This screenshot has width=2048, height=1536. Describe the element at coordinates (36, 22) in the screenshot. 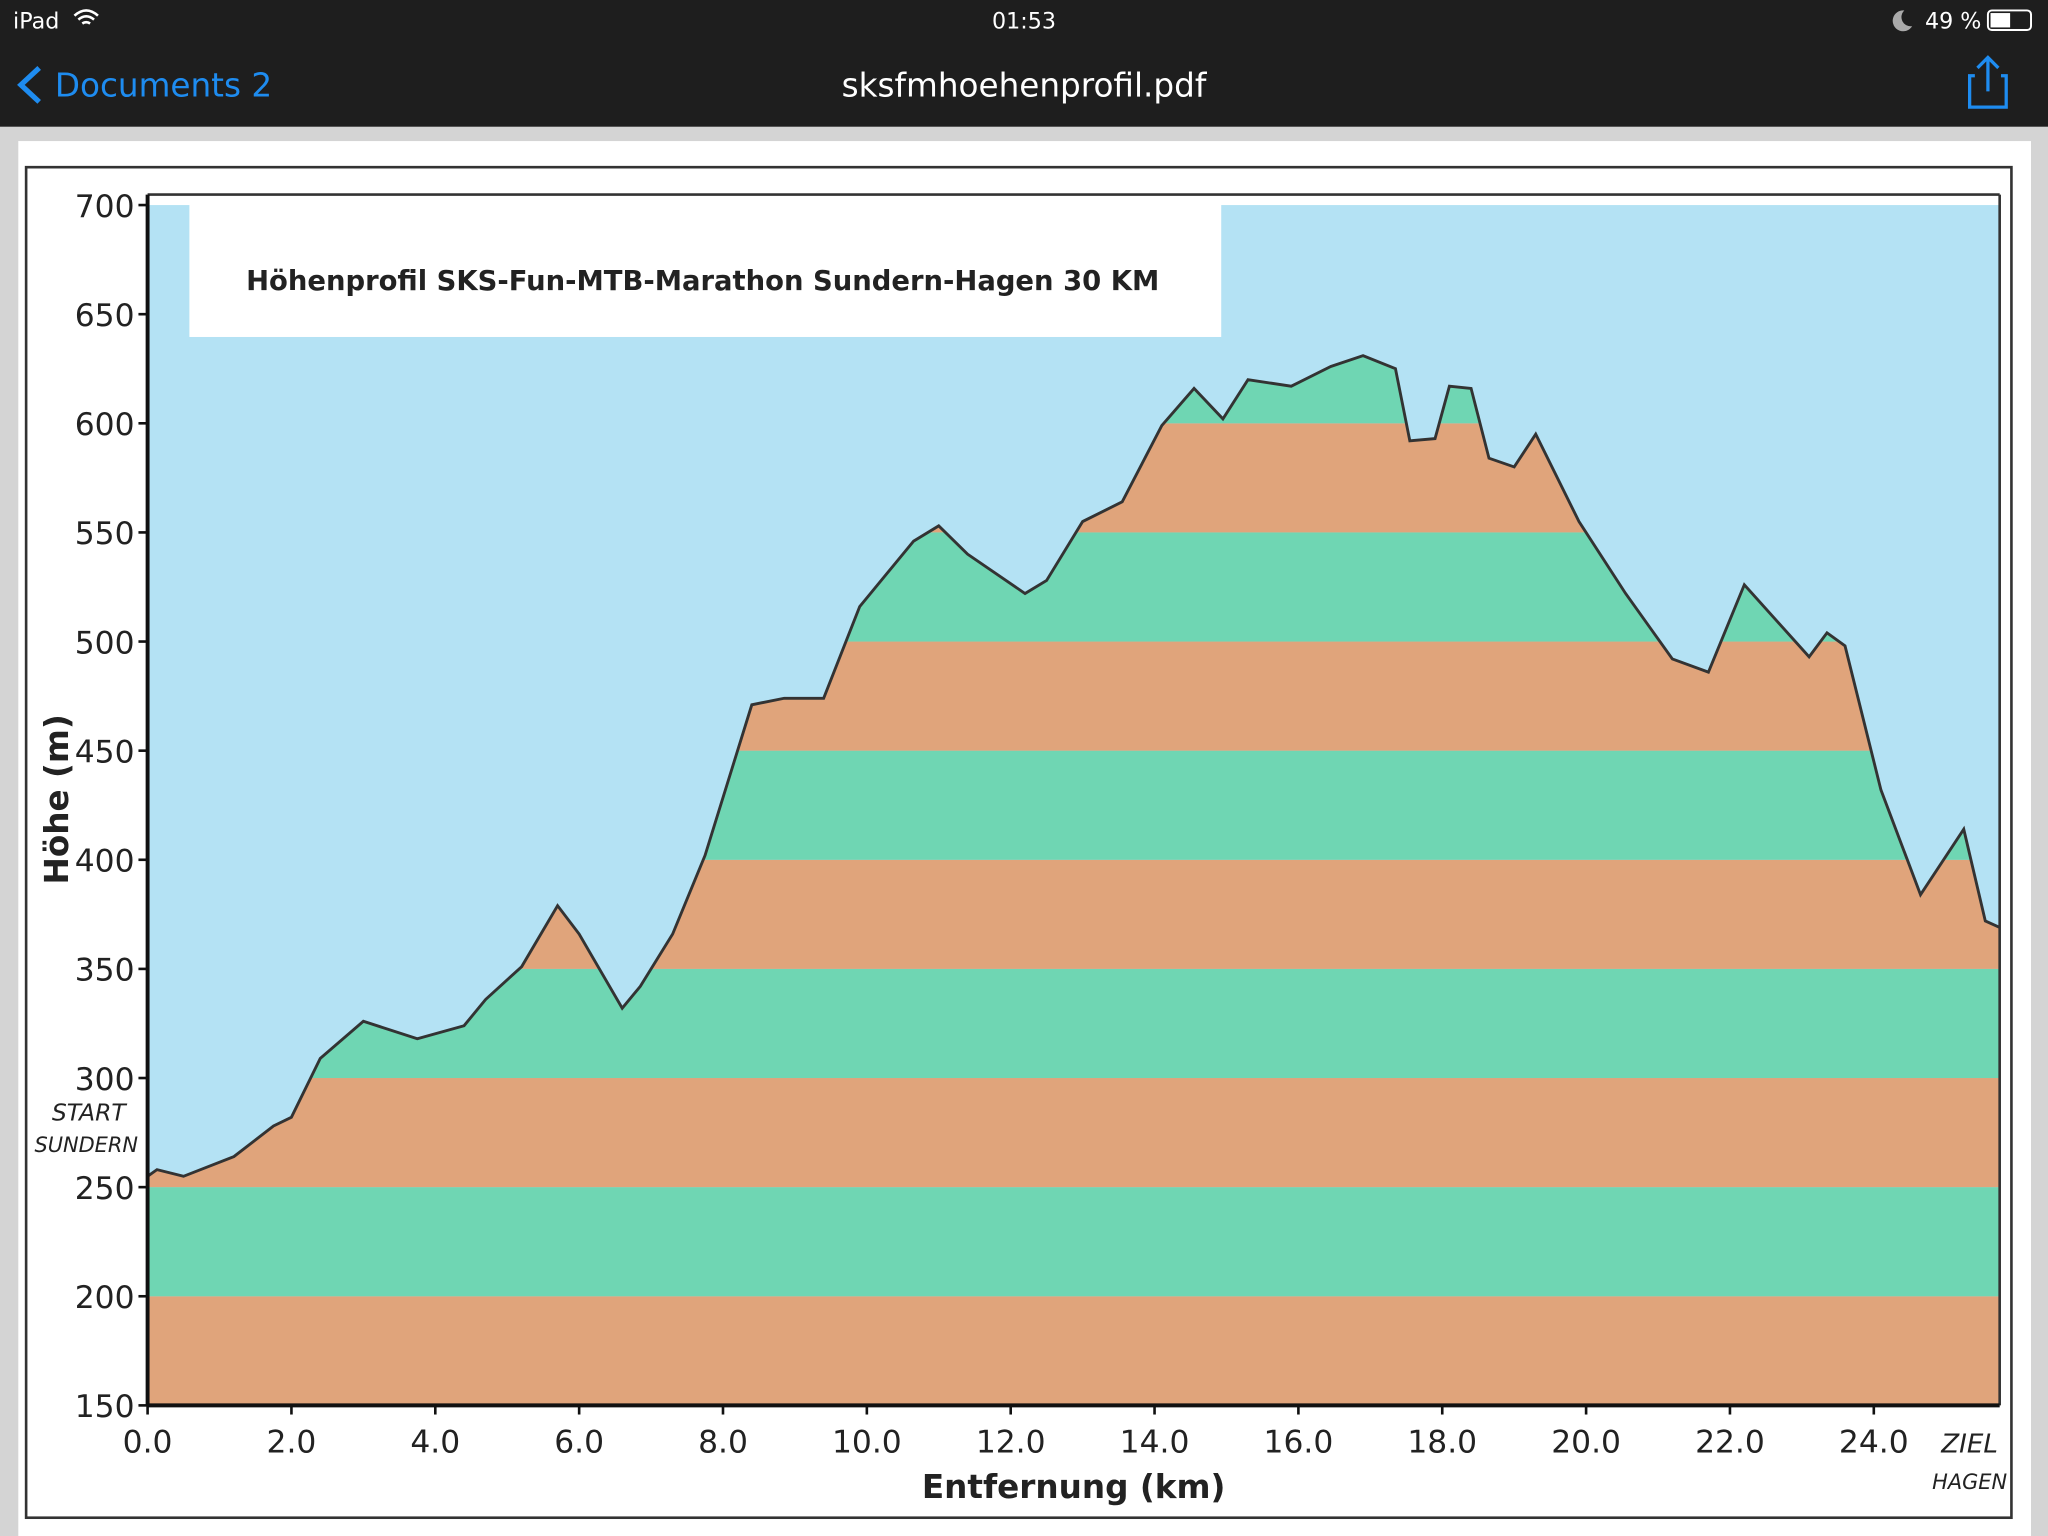

I see `carrier: iPad` at that location.